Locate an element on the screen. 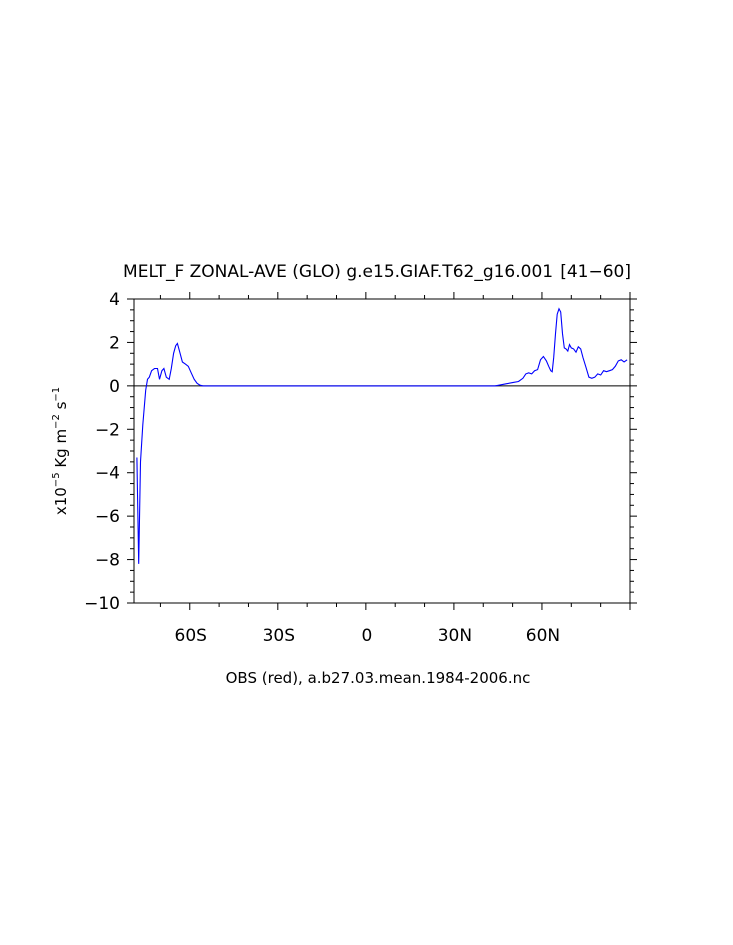  x-axis-label: OBS (red), a.b27.03.mean.1984-2006.nc is located at coordinates (378, 678).